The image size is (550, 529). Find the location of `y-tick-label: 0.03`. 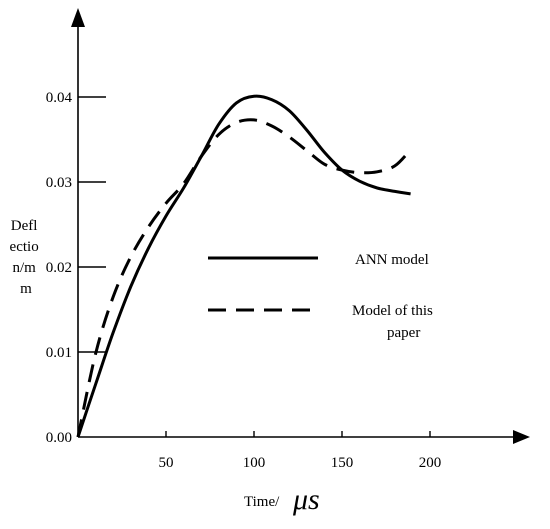

y-tick-label: 0.03 is located at coordinates (59, 183).